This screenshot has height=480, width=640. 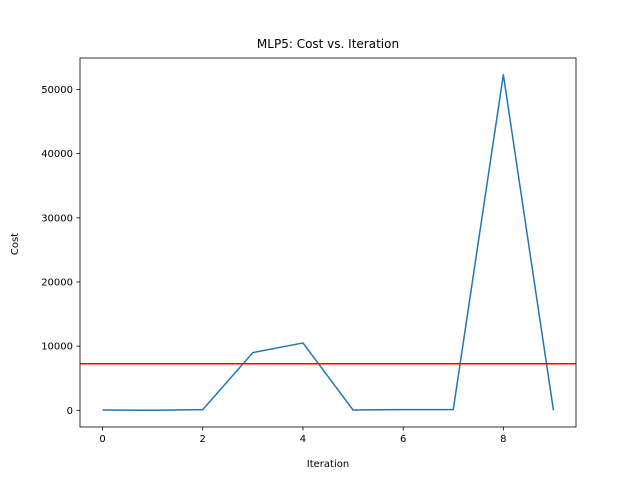 What do you see at coordinates (328, 464) in the screenshot?
I see `x-axis-label: Iteration` at bounding box center [328, 464].